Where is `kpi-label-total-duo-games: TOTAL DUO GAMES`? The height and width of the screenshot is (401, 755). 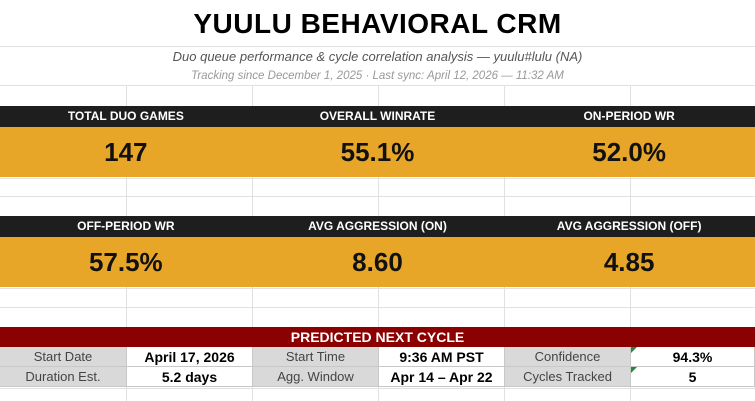 kpi-label-total-duo-games: TOTAL DUO GAMES is located at coordinates (125, 116).